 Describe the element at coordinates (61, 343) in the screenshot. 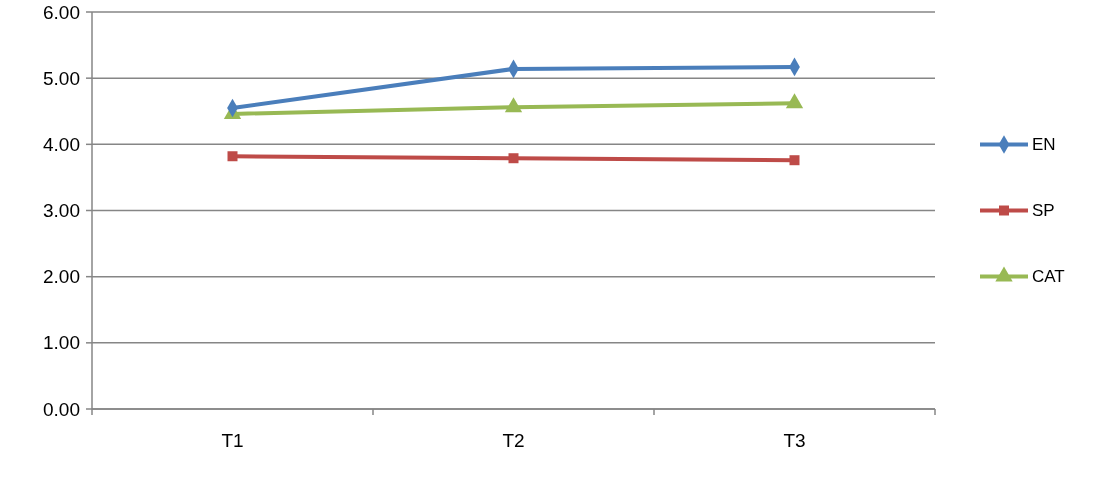

I see `y-tick-label: 1.00` at that location.